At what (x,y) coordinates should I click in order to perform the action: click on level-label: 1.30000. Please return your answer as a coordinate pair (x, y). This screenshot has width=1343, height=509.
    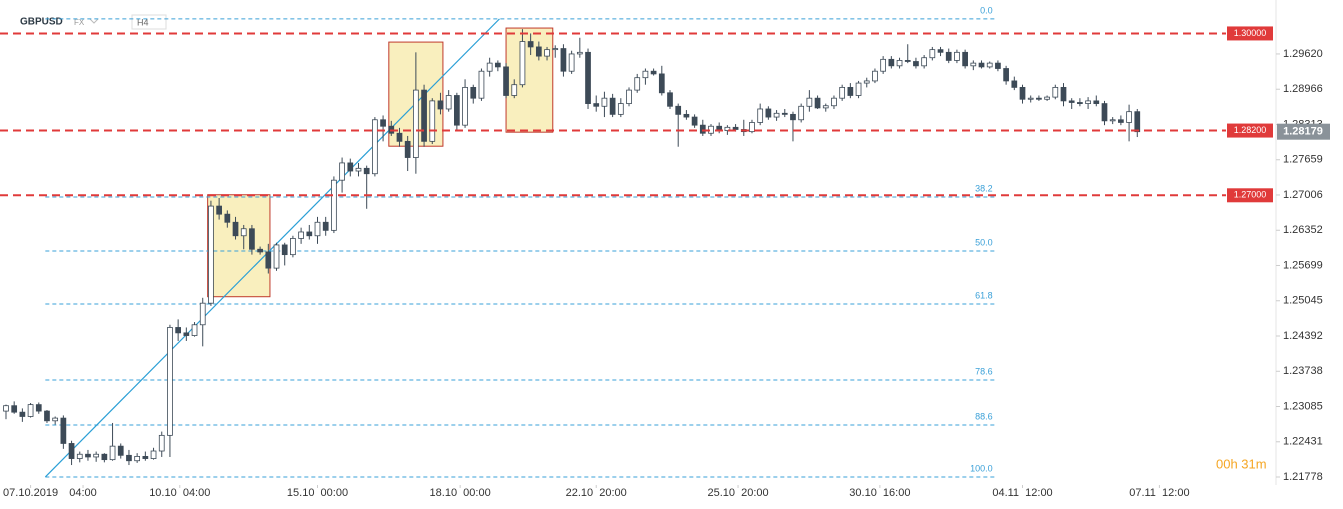
    Looking at the image, I should click on (1250, 33).